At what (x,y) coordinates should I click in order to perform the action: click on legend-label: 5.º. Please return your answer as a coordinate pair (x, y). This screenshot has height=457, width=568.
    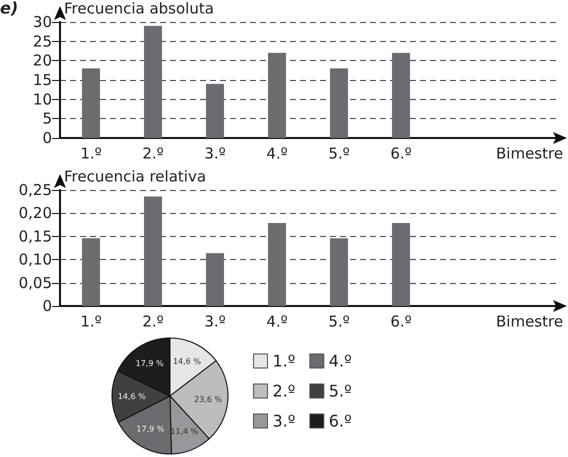
    Looking at the image, I should click on (340, 391).